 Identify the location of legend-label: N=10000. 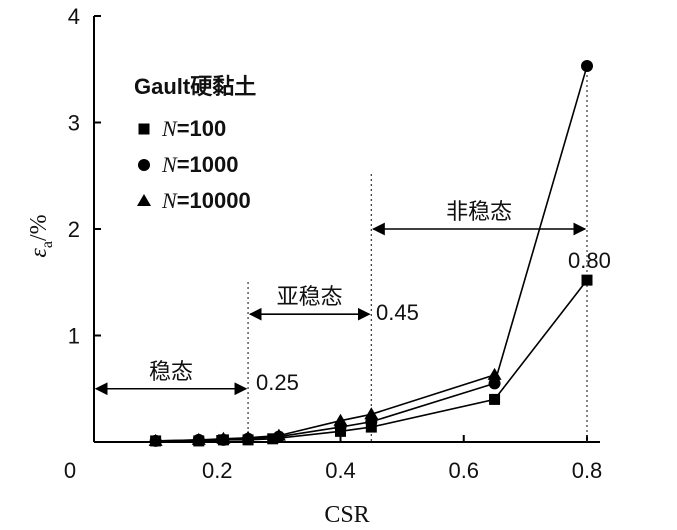
(206, 200).